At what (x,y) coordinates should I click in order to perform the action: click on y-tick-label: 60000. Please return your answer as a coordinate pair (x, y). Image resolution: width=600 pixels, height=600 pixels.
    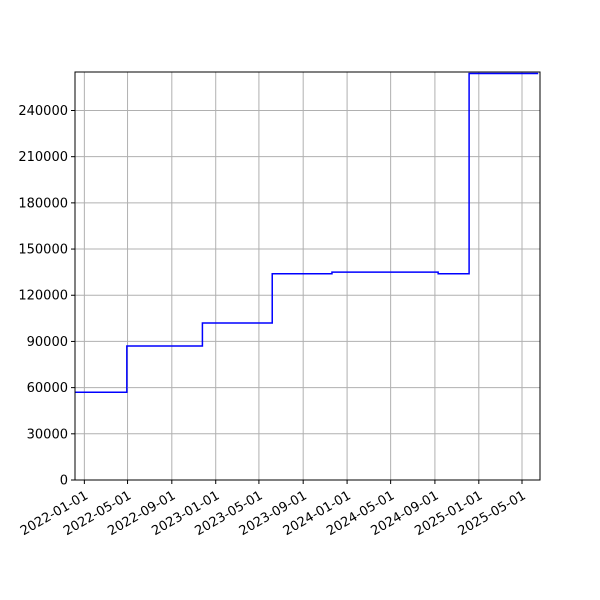
    Looking at the image, I should click on (47, 388).